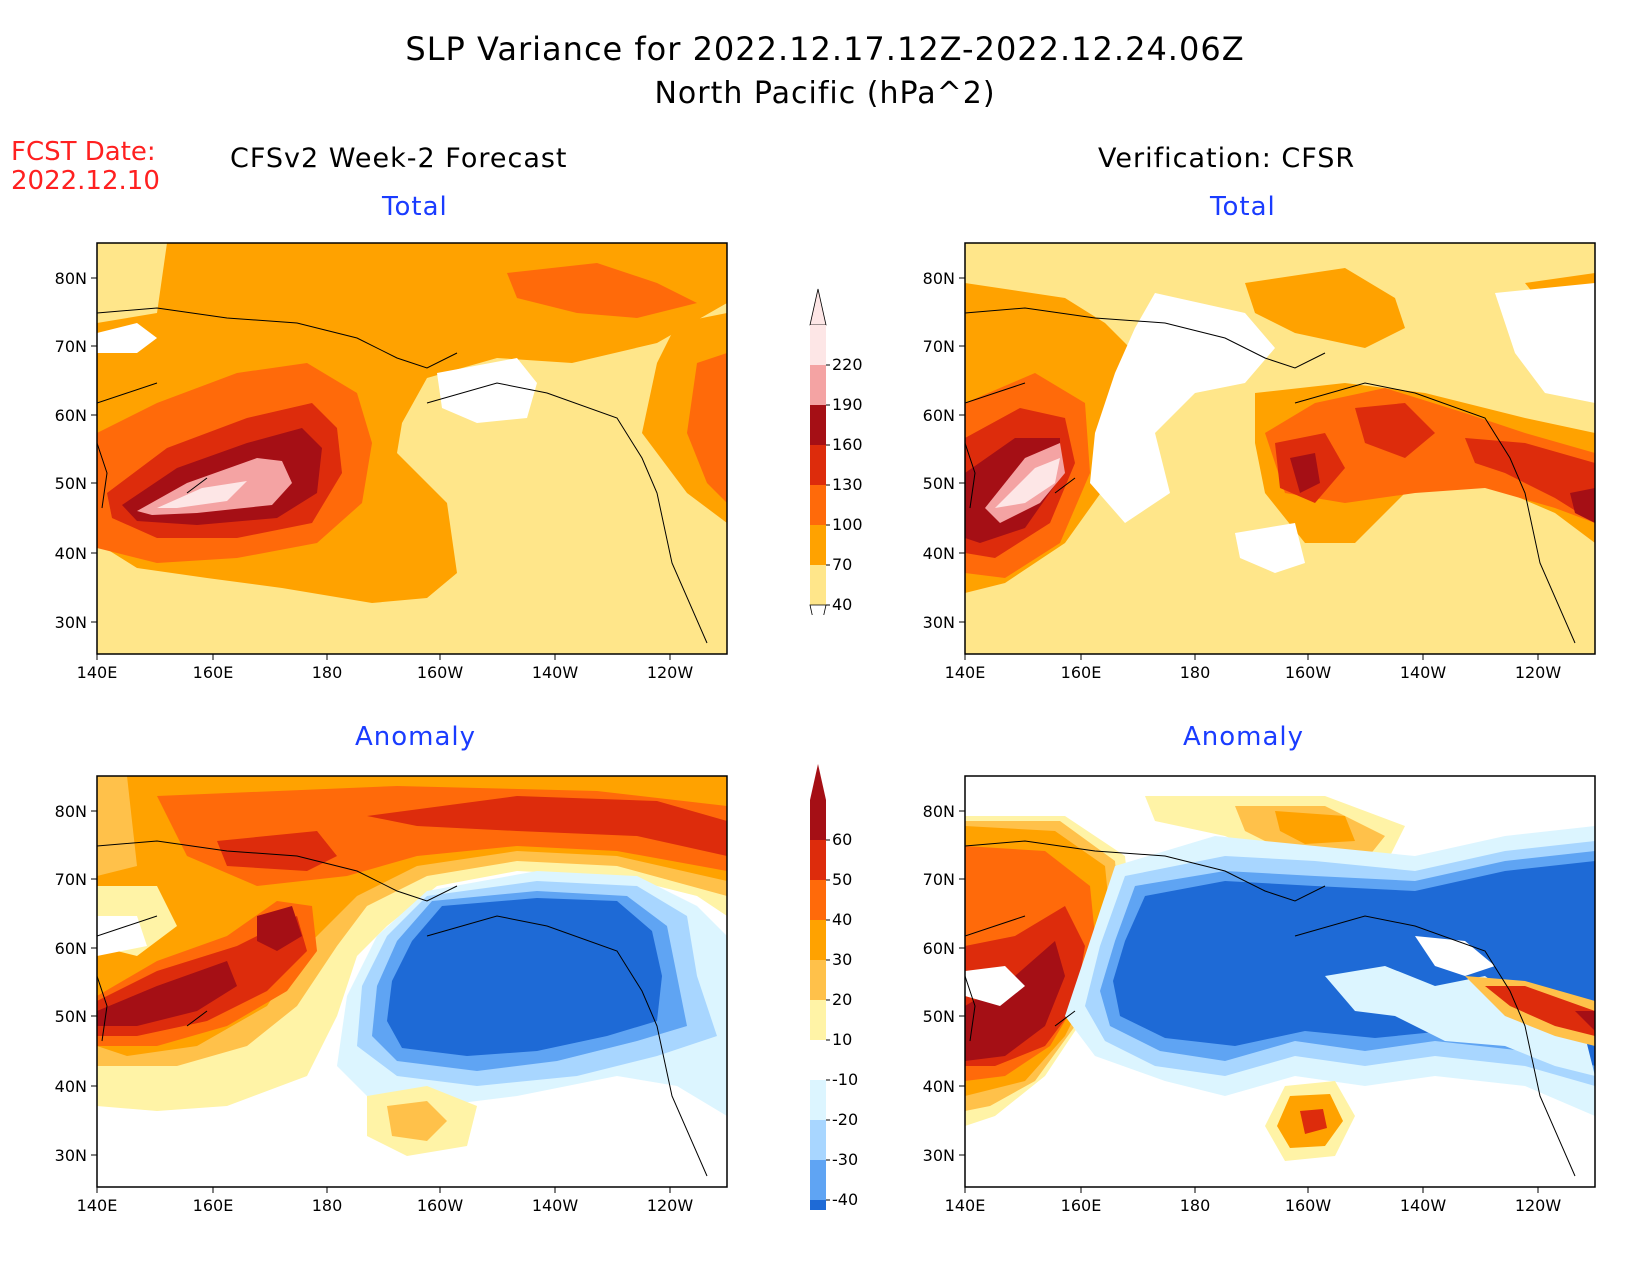 This screenshot has height=1275, width=1650. What do you see at coordinates (279, 928) in the screenshot?
I see `anomaly-above-60-kamchatka` at bounding box center [279, 928].